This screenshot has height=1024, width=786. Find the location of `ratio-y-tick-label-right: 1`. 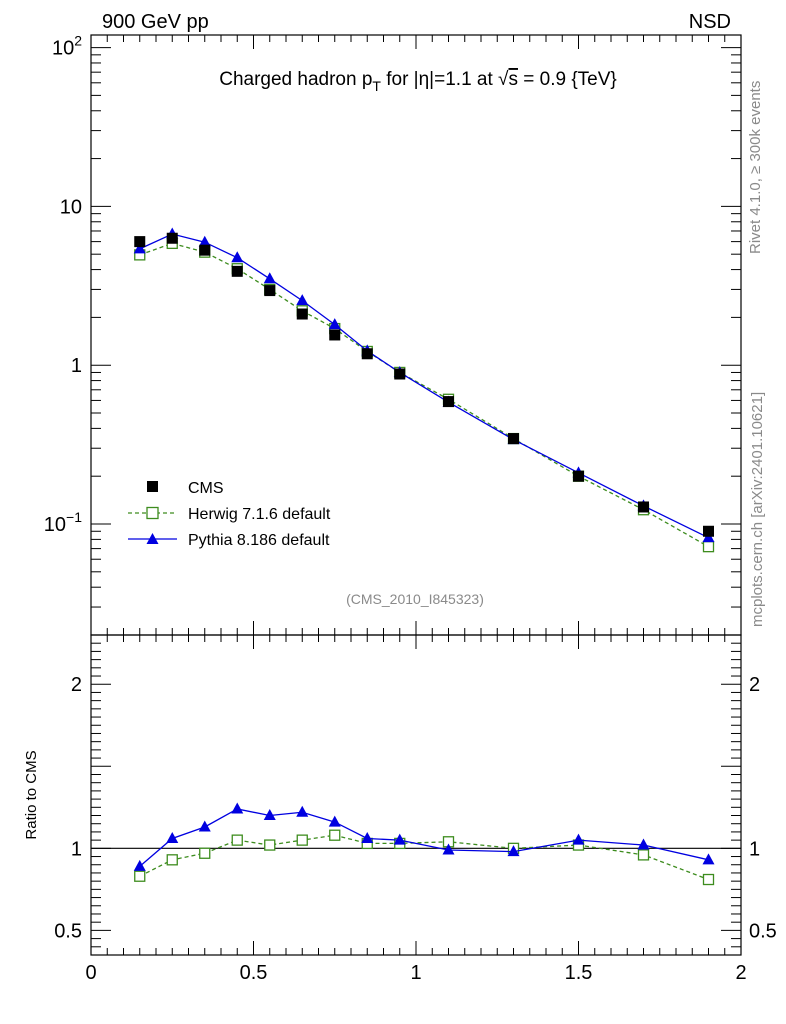

ratio-y-tick-label-right: 1 is located at coordinates (754, 849).